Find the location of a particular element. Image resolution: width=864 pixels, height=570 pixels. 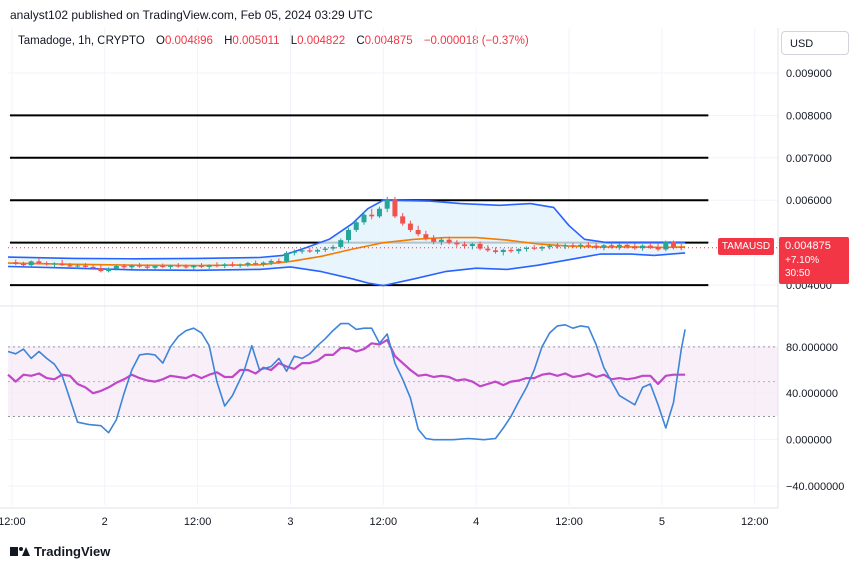

bollinger-middle-line is located at coordinates (346, 251).